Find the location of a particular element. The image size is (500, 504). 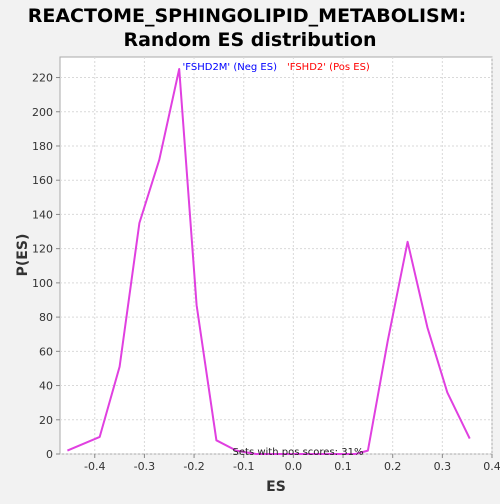

y-tick-label: 200 is located at coordinates (42, 112).